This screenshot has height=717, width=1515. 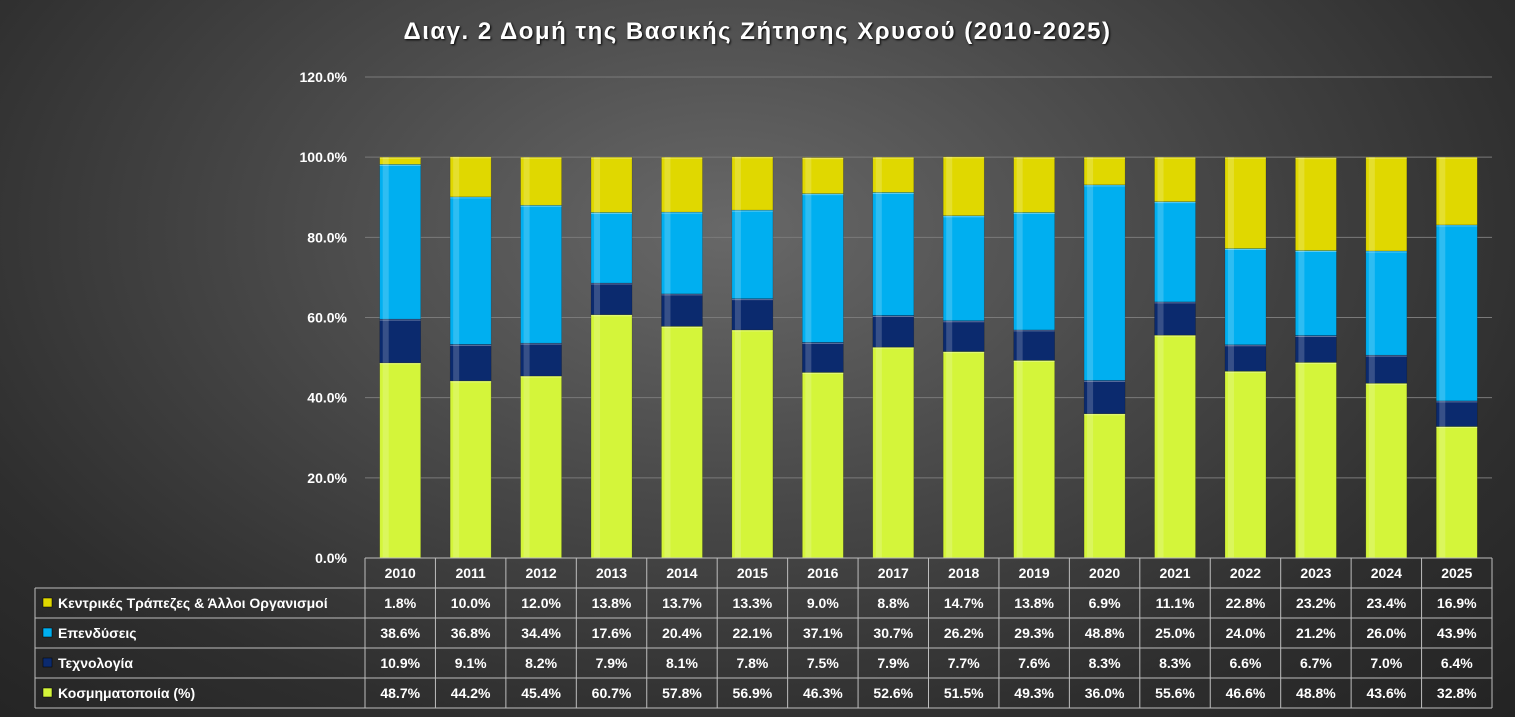 I want to click on x-tick-label: 2018, so click(x=963, y=573).